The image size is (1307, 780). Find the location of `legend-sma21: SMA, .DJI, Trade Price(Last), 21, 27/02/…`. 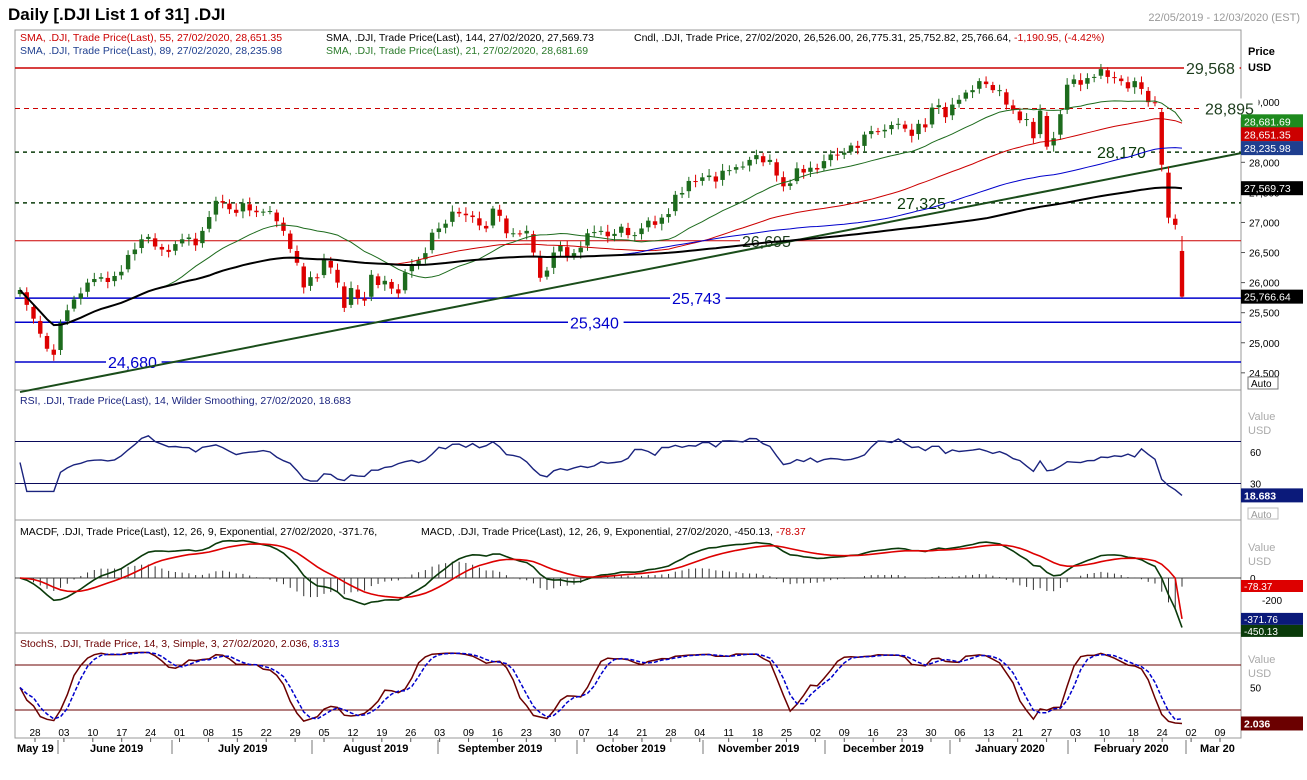

legend-sma21: SMA, .DJI, Trade Price(Last), 21, 27/02/… is located at coordinates (457, 51).